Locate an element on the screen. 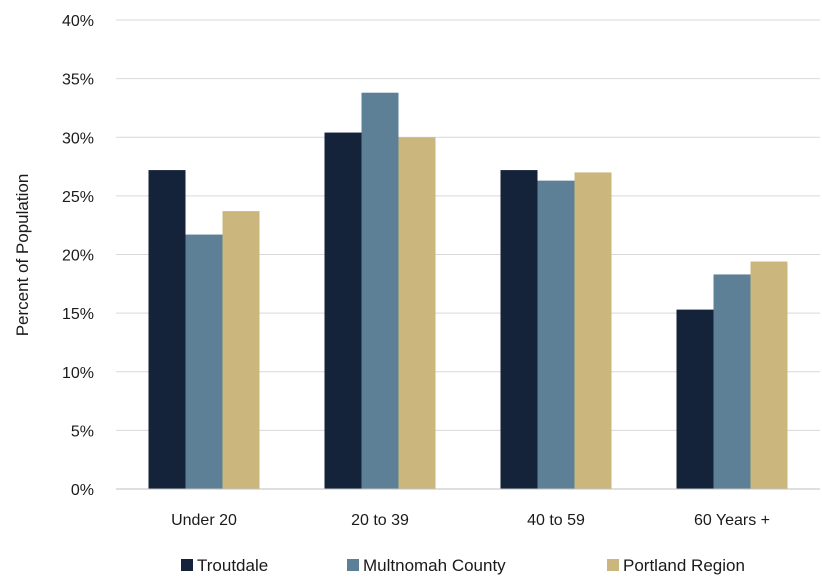 The image size is (822, 579). x-tick-label: 60 Years + is located at coordinates (732, 520).